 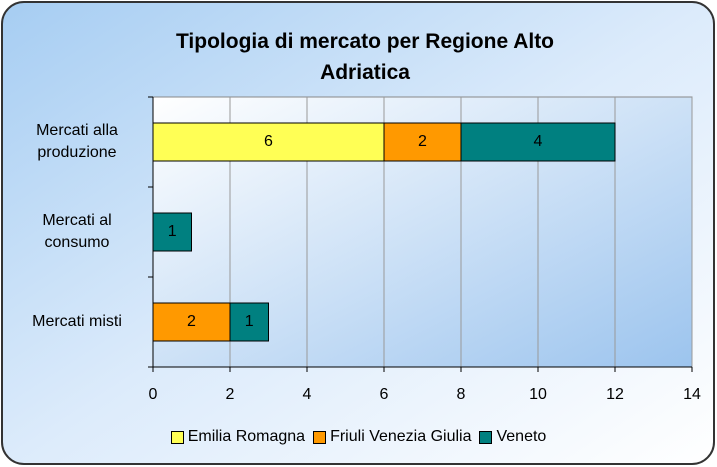 I want to click on legend-item: Emilia Romagna, so click(x=238, y=437).